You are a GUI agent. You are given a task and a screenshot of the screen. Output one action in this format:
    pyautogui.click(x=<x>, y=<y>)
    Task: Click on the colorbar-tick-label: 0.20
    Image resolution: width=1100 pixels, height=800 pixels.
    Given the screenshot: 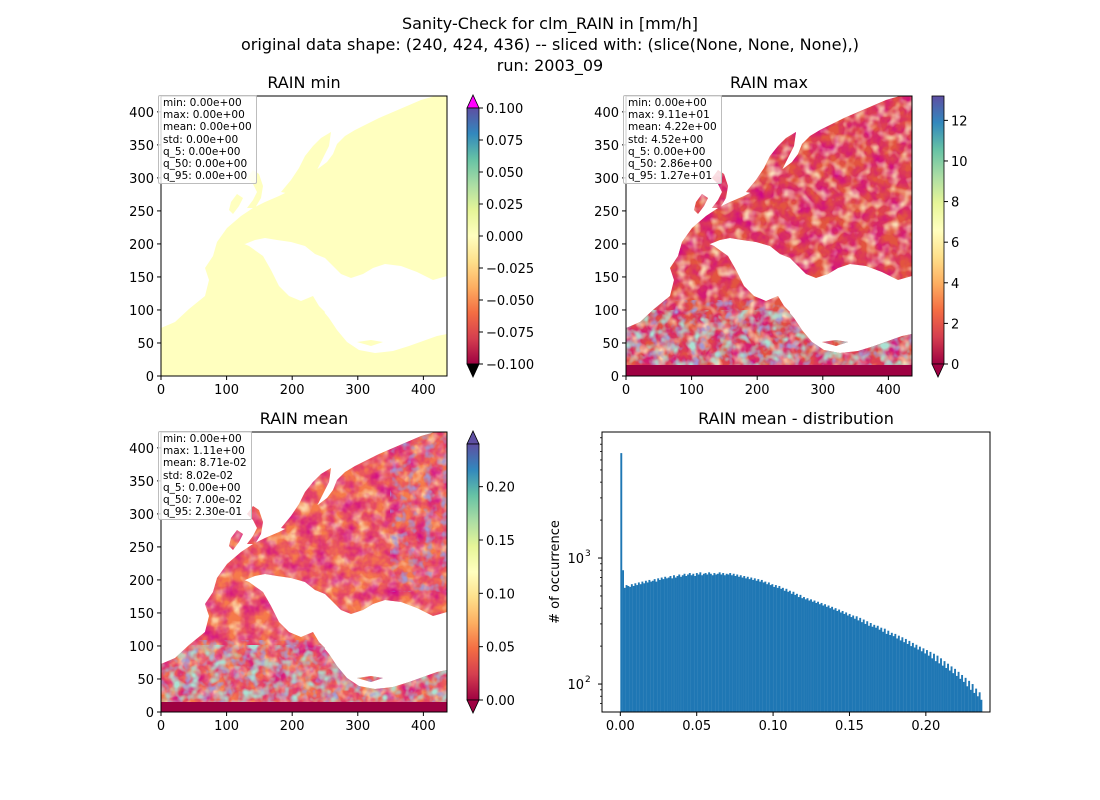 What is the action you would take?
    pyautogui.click(x=500, y=488)
    